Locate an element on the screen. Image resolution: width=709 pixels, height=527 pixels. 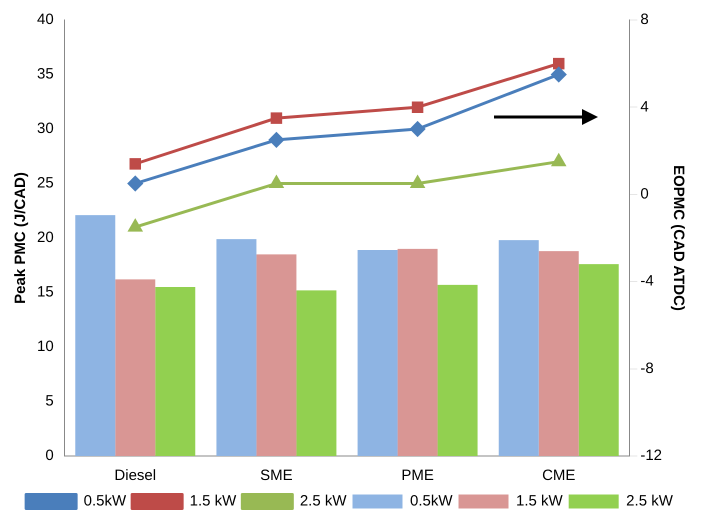
y-tick-label: 20 is located at coordinates (45, 237).